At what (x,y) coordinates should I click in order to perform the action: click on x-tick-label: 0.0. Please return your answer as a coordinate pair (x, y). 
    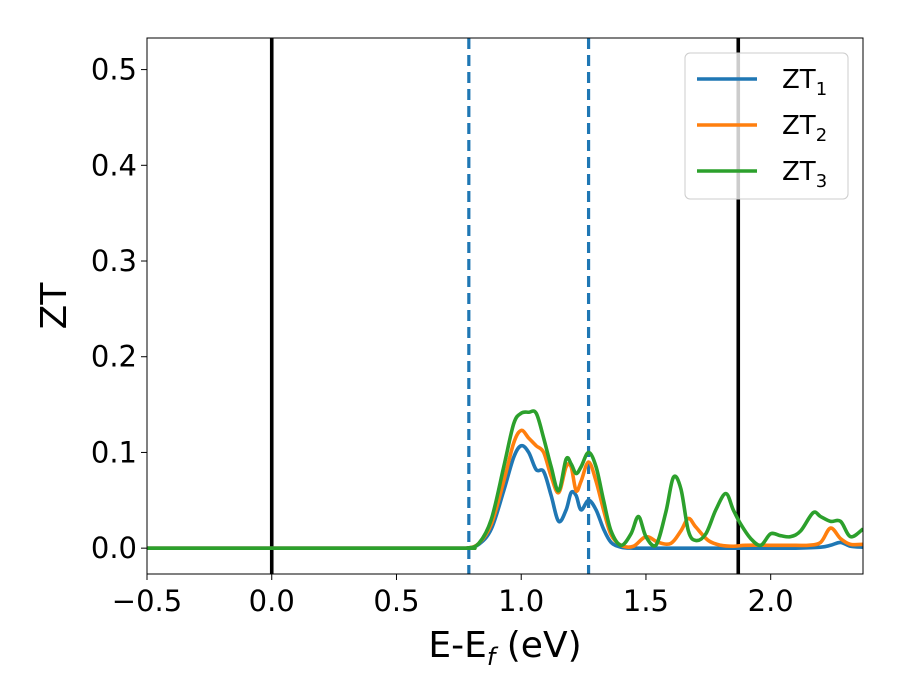
    Looking at the image, I should click on (272, 601).